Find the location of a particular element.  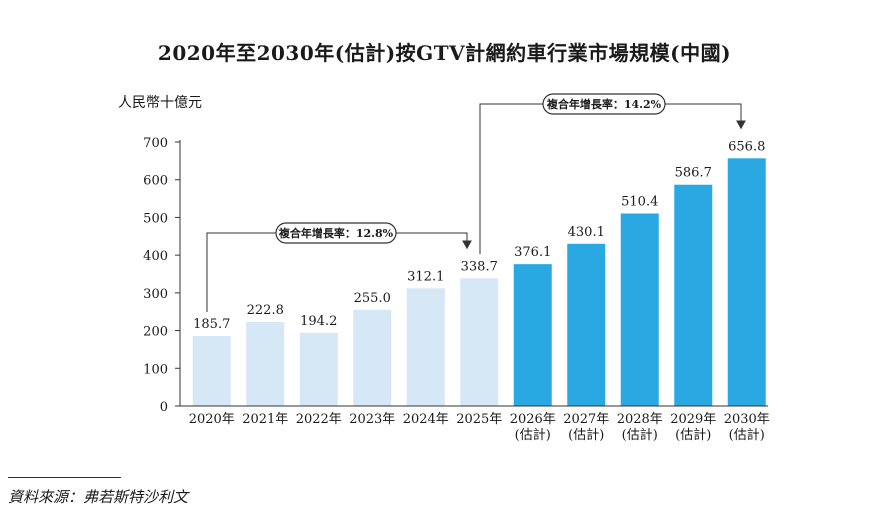

cagr-label: 複合年增長率：14.2% is located at coordinates (604, 104).